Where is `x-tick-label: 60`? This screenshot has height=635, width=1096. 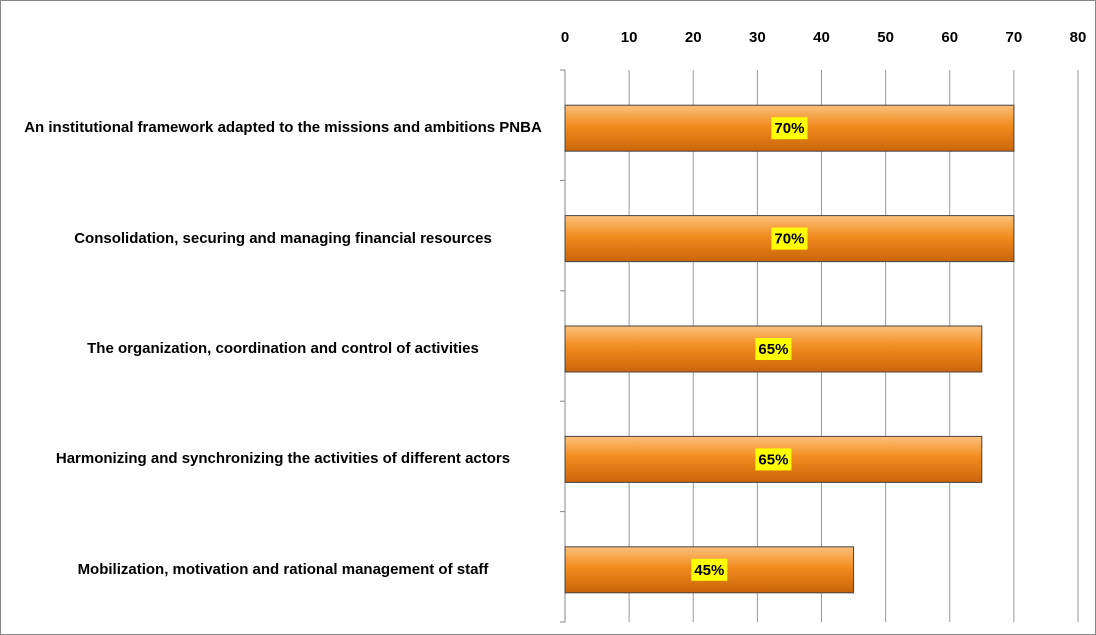 x-tick-label: 60 is located at coordinates (949, 37).